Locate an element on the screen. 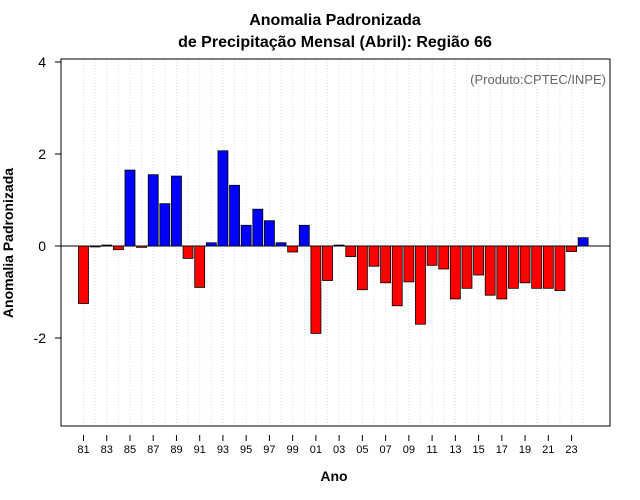 The image size is (640, 500). x-tick-label-01: 01 is located at coordinates (316, 450).